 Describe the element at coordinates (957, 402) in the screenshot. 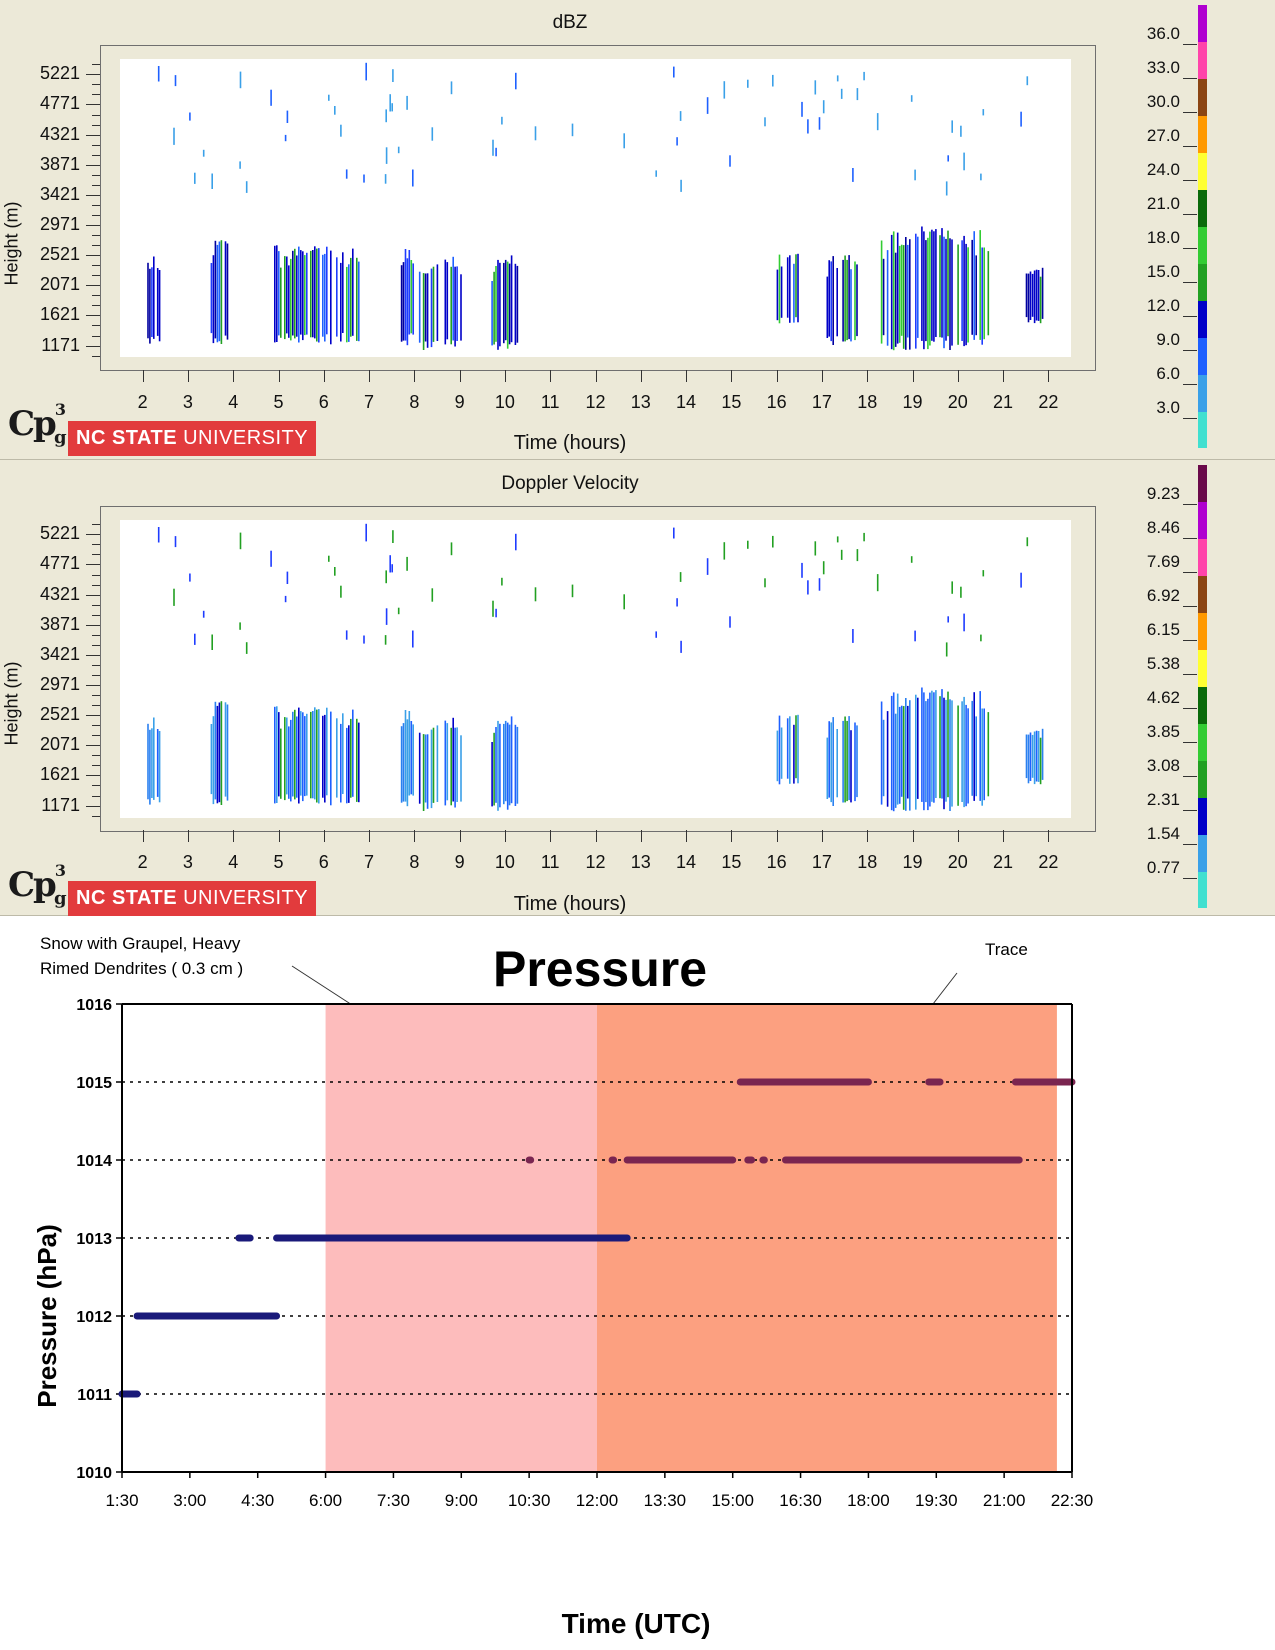

I see `dbz-x-tick-label: 20` at that location.